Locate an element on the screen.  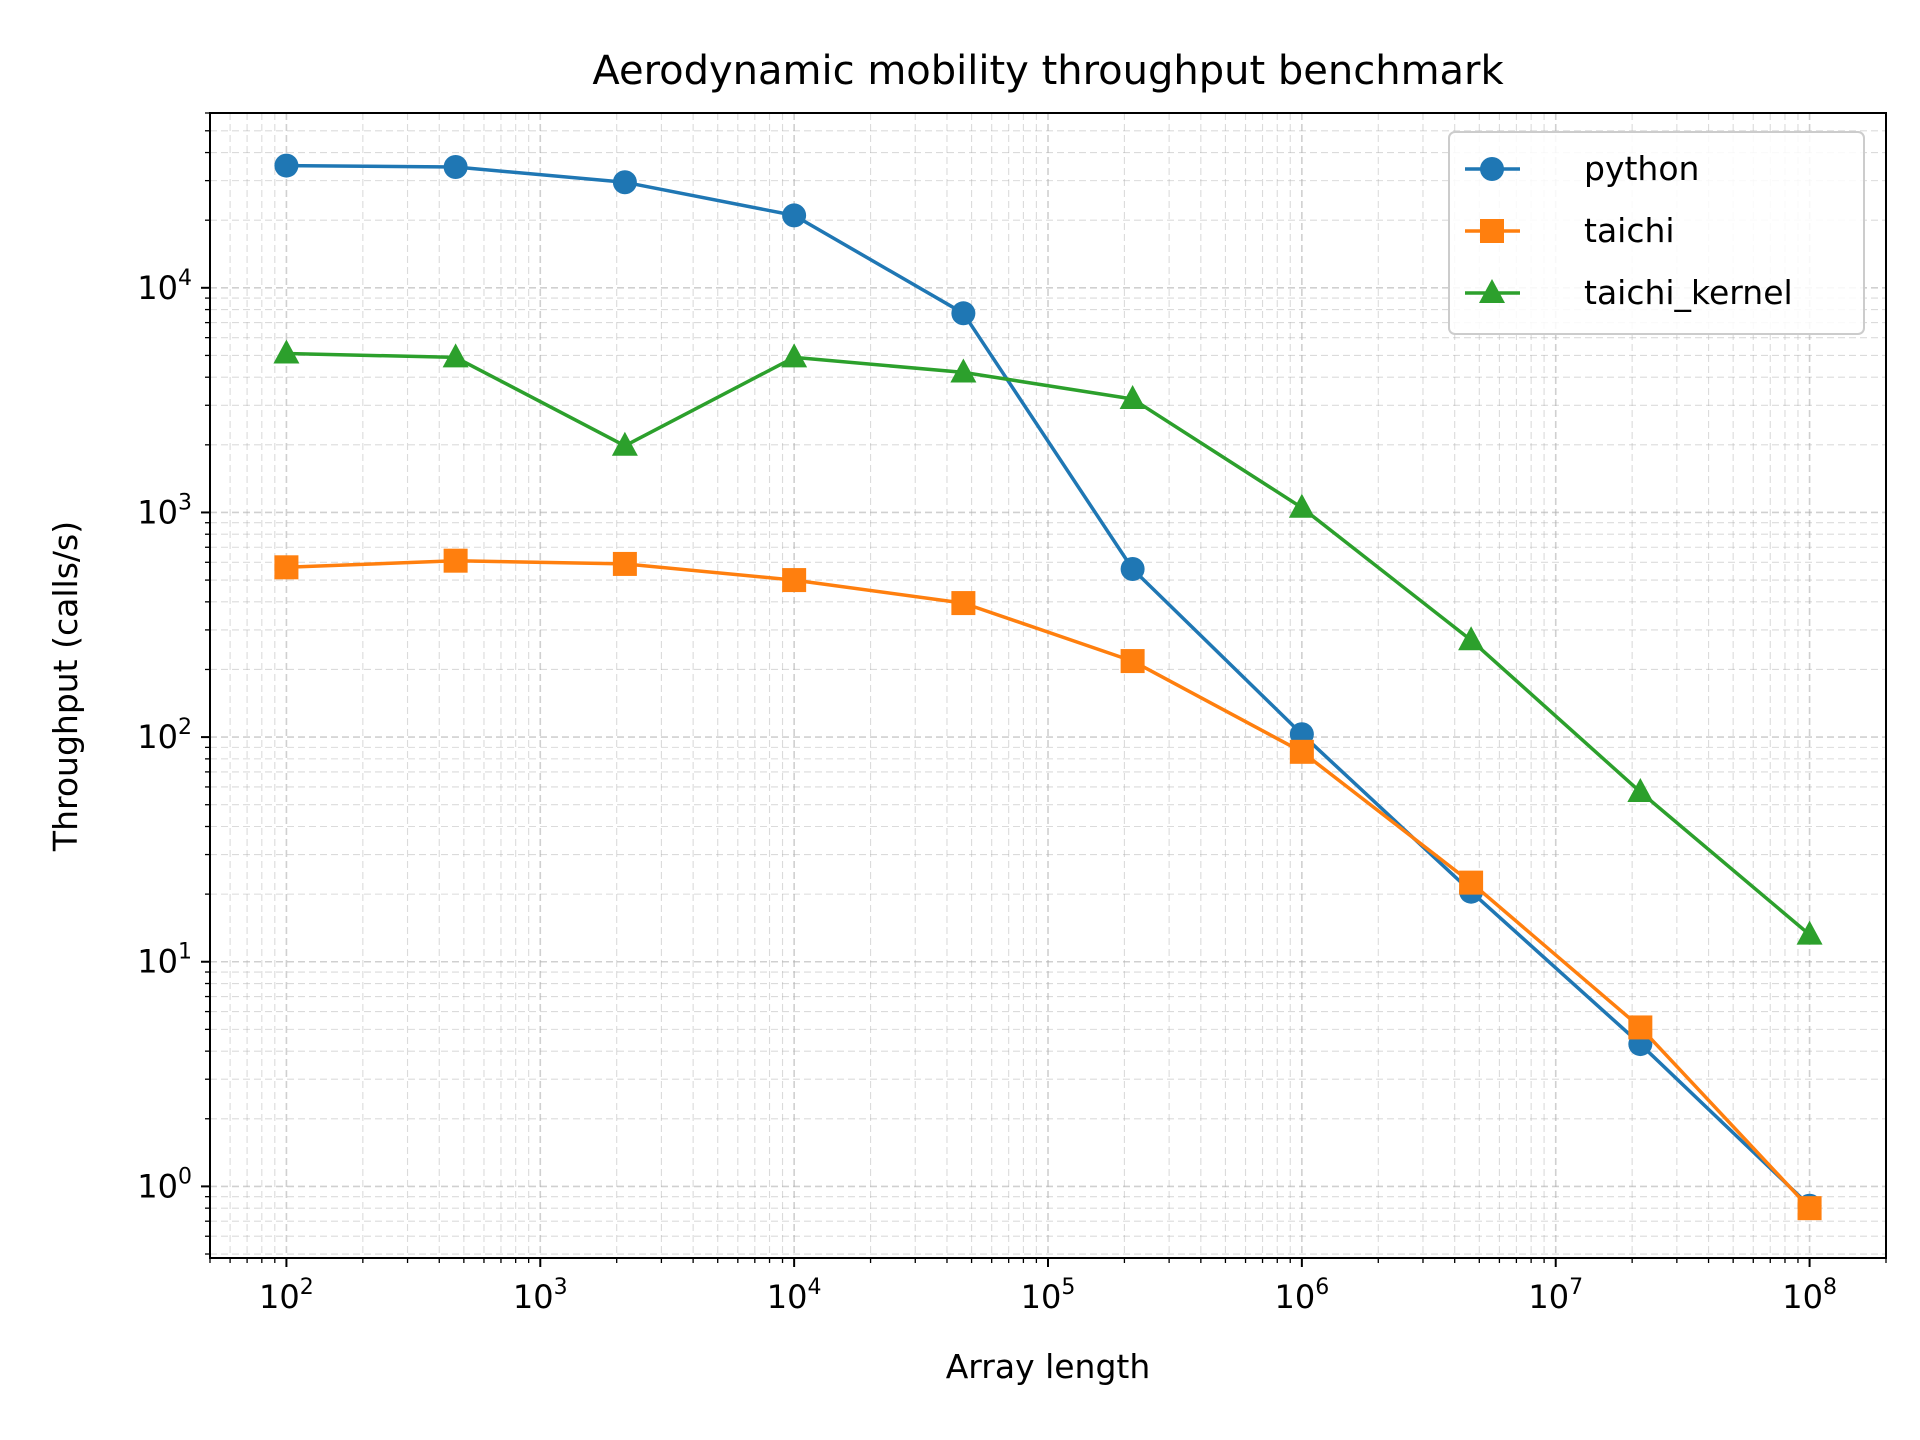
x-tick-label: 104 is located at coordinates (794, 1295).